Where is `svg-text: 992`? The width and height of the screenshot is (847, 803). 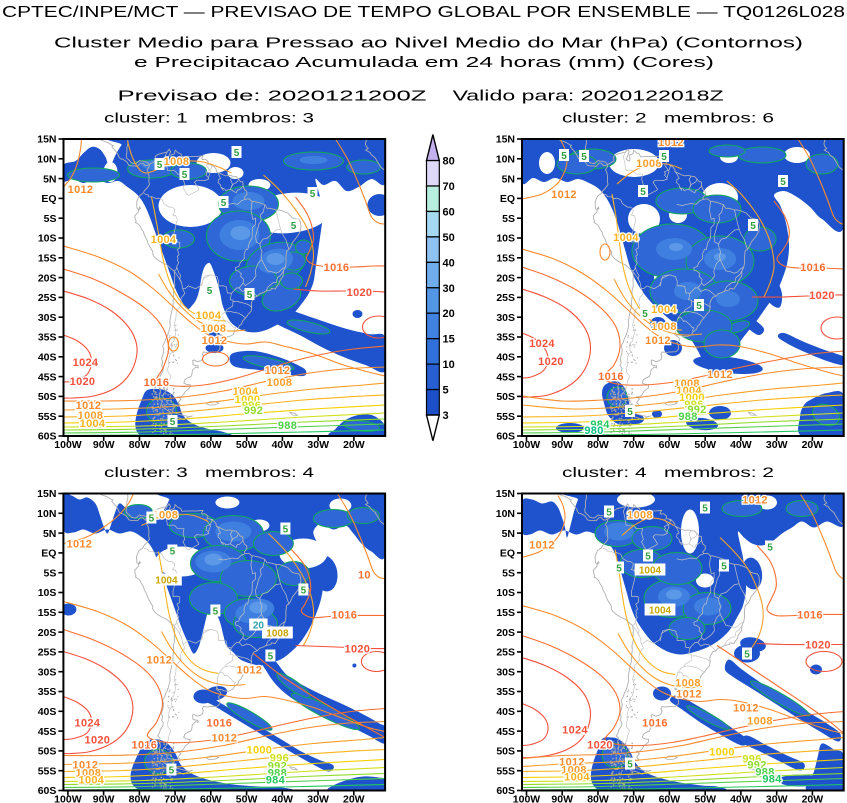
svg-text: 992 is located at coordinates (253, 411).